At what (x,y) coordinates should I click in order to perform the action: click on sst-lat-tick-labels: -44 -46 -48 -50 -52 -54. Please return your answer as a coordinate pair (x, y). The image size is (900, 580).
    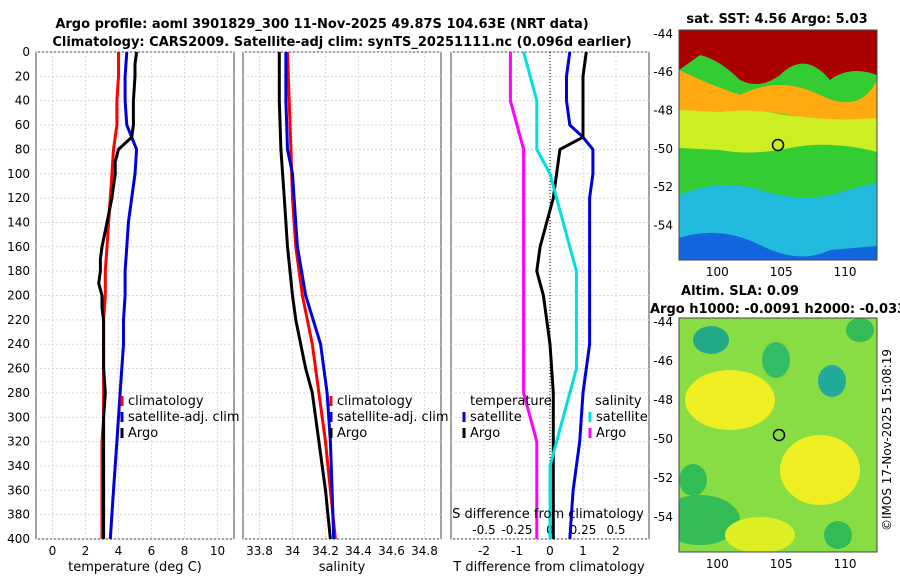
    Looking at the image, I should click on (663, 130).